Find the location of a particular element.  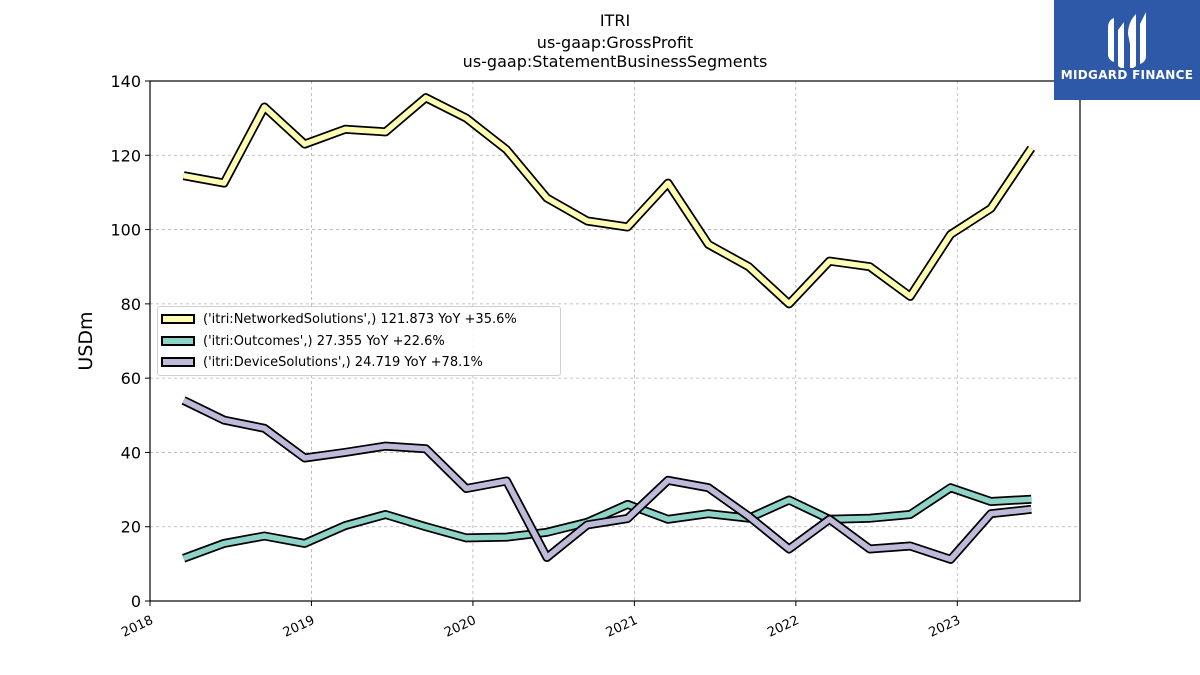

y-tick-label: 100 is located at coordinates (125, 230).